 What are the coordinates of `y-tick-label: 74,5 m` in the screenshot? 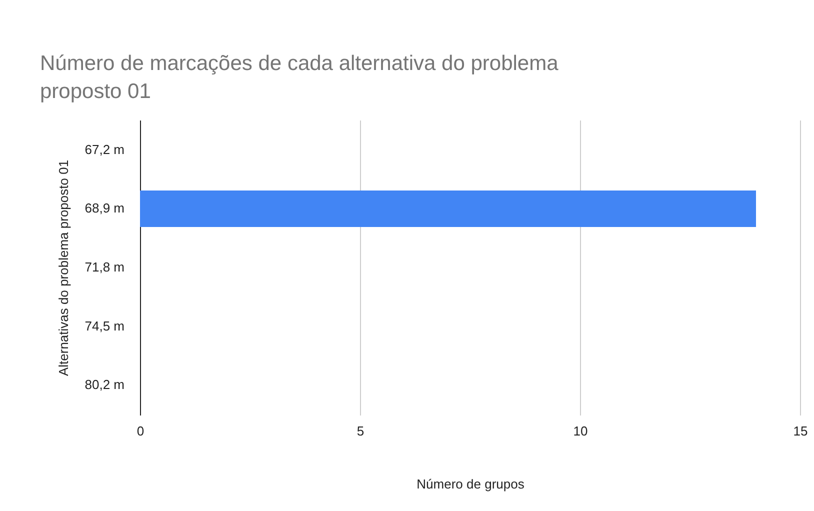 It's located at (104, 326).